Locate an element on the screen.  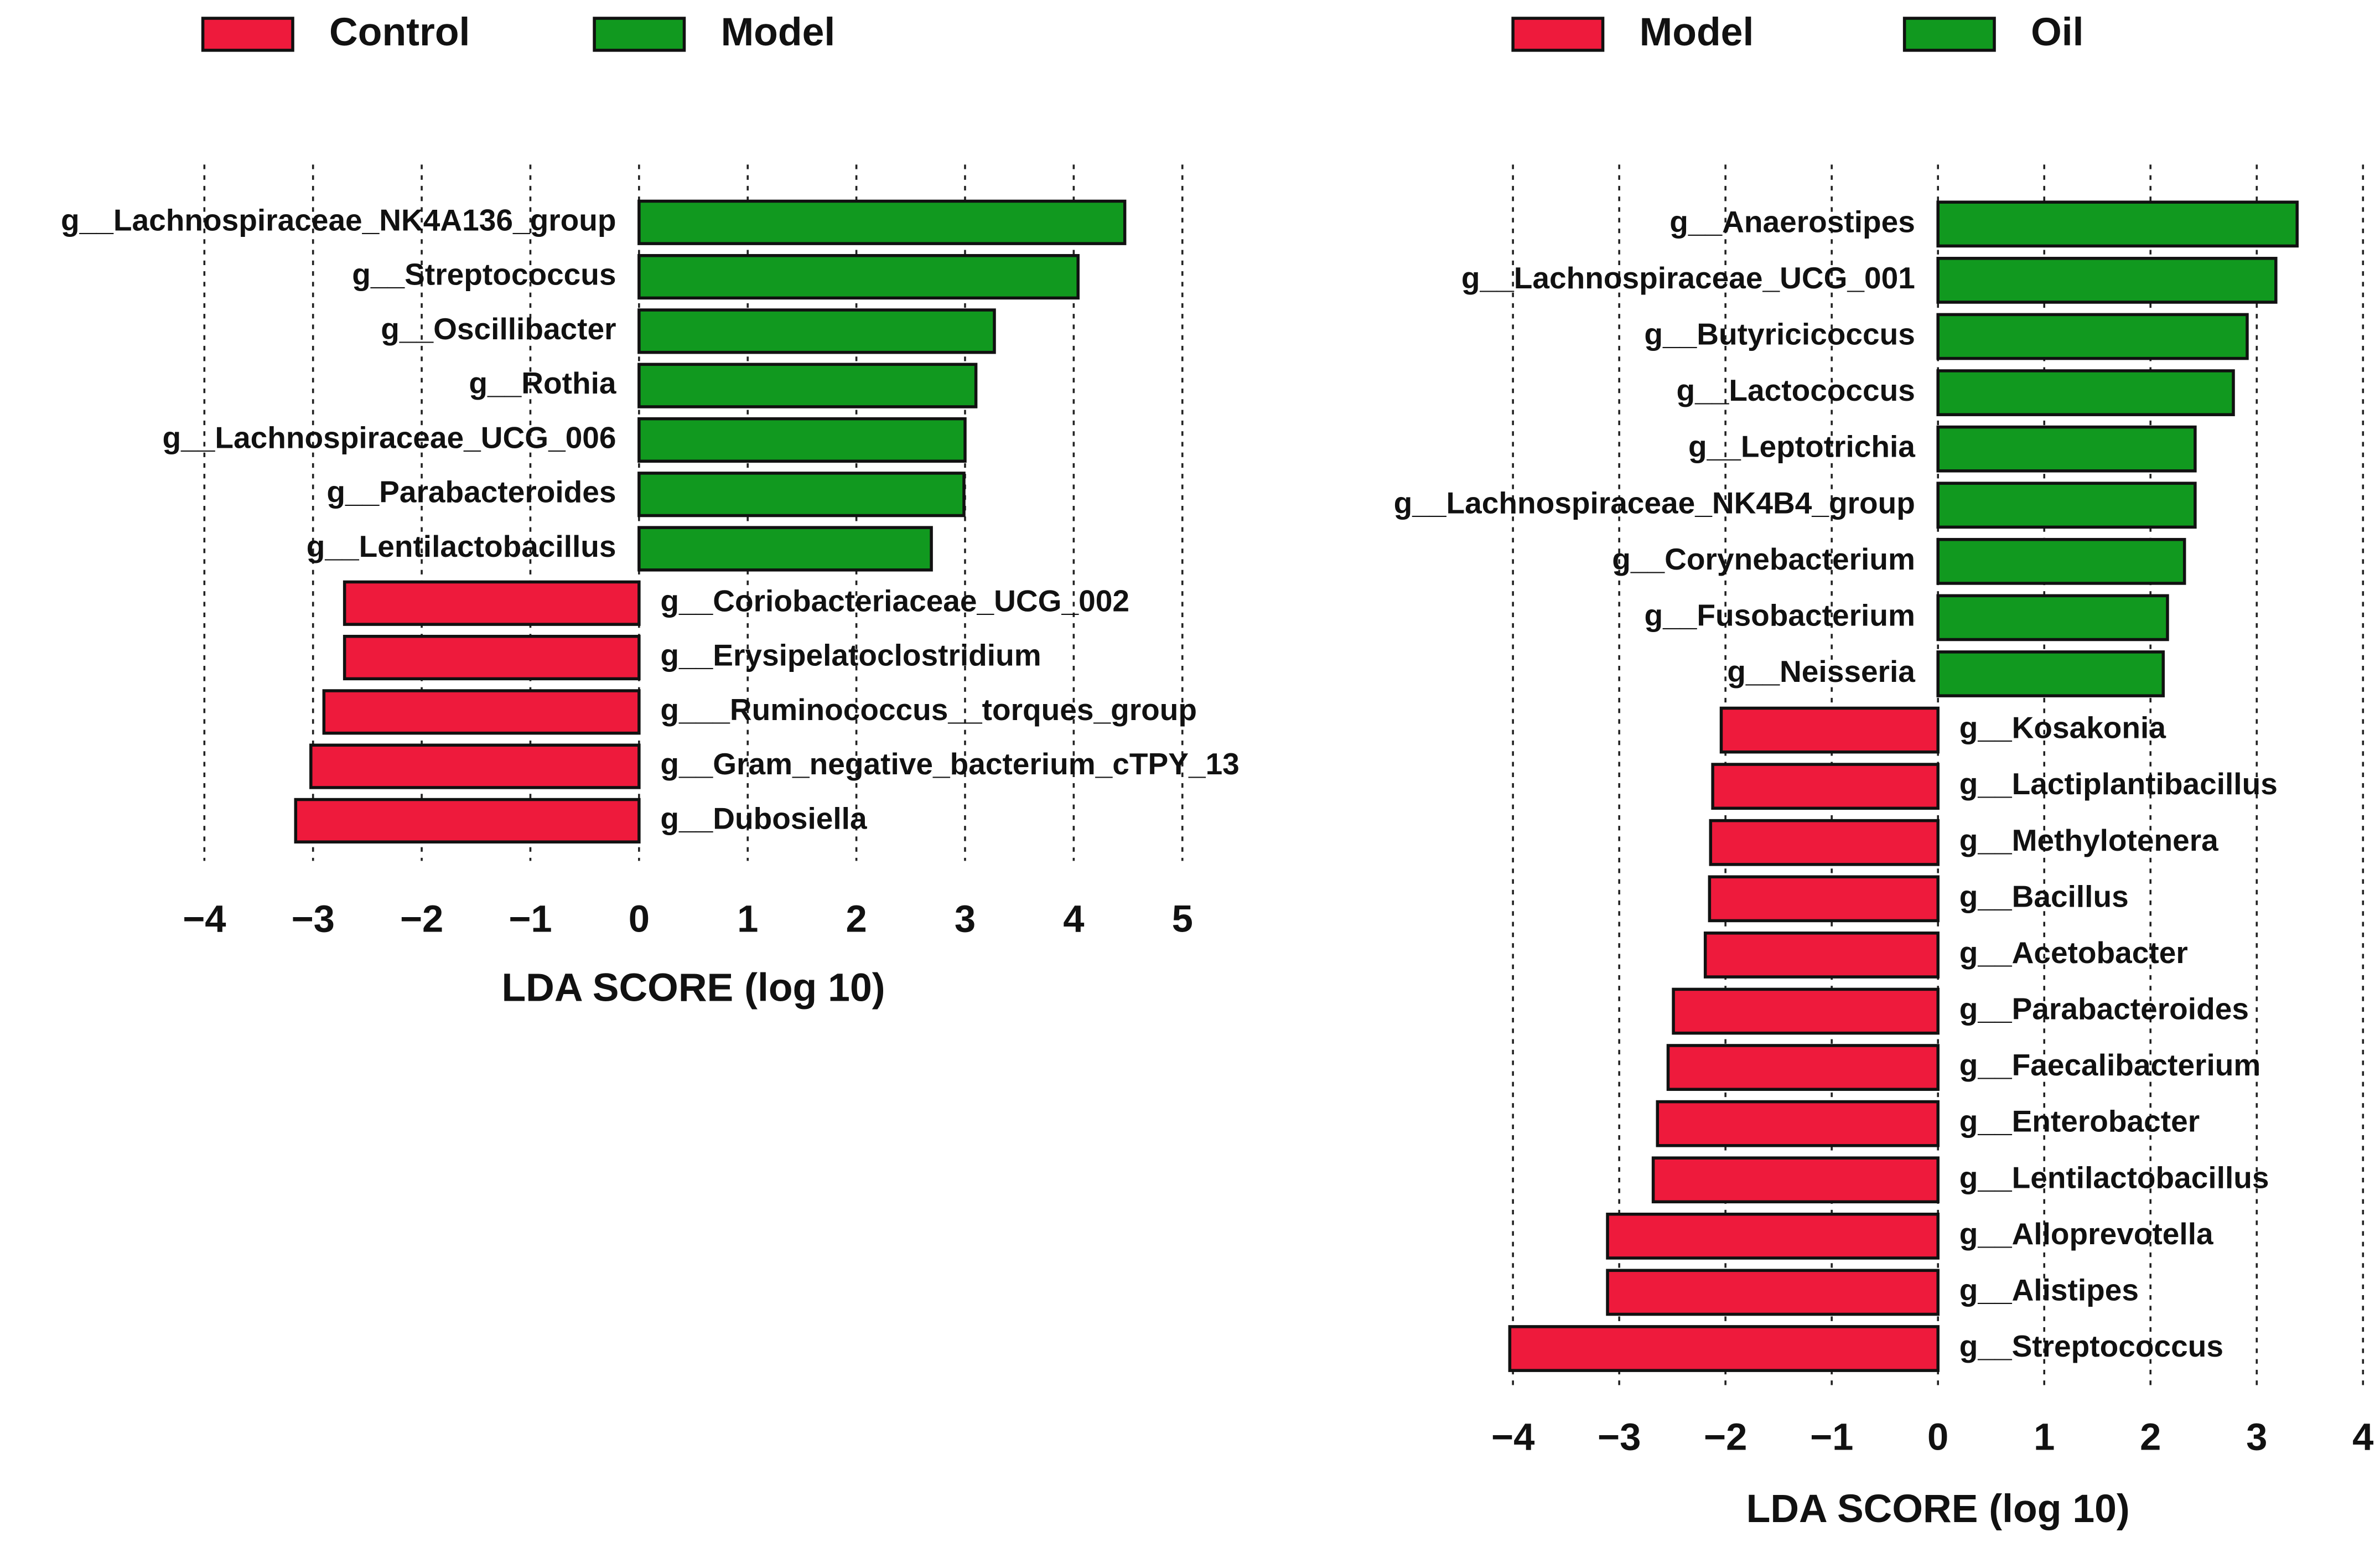
category-label: g__Acetobacter is located at coordinates (2073, 952).